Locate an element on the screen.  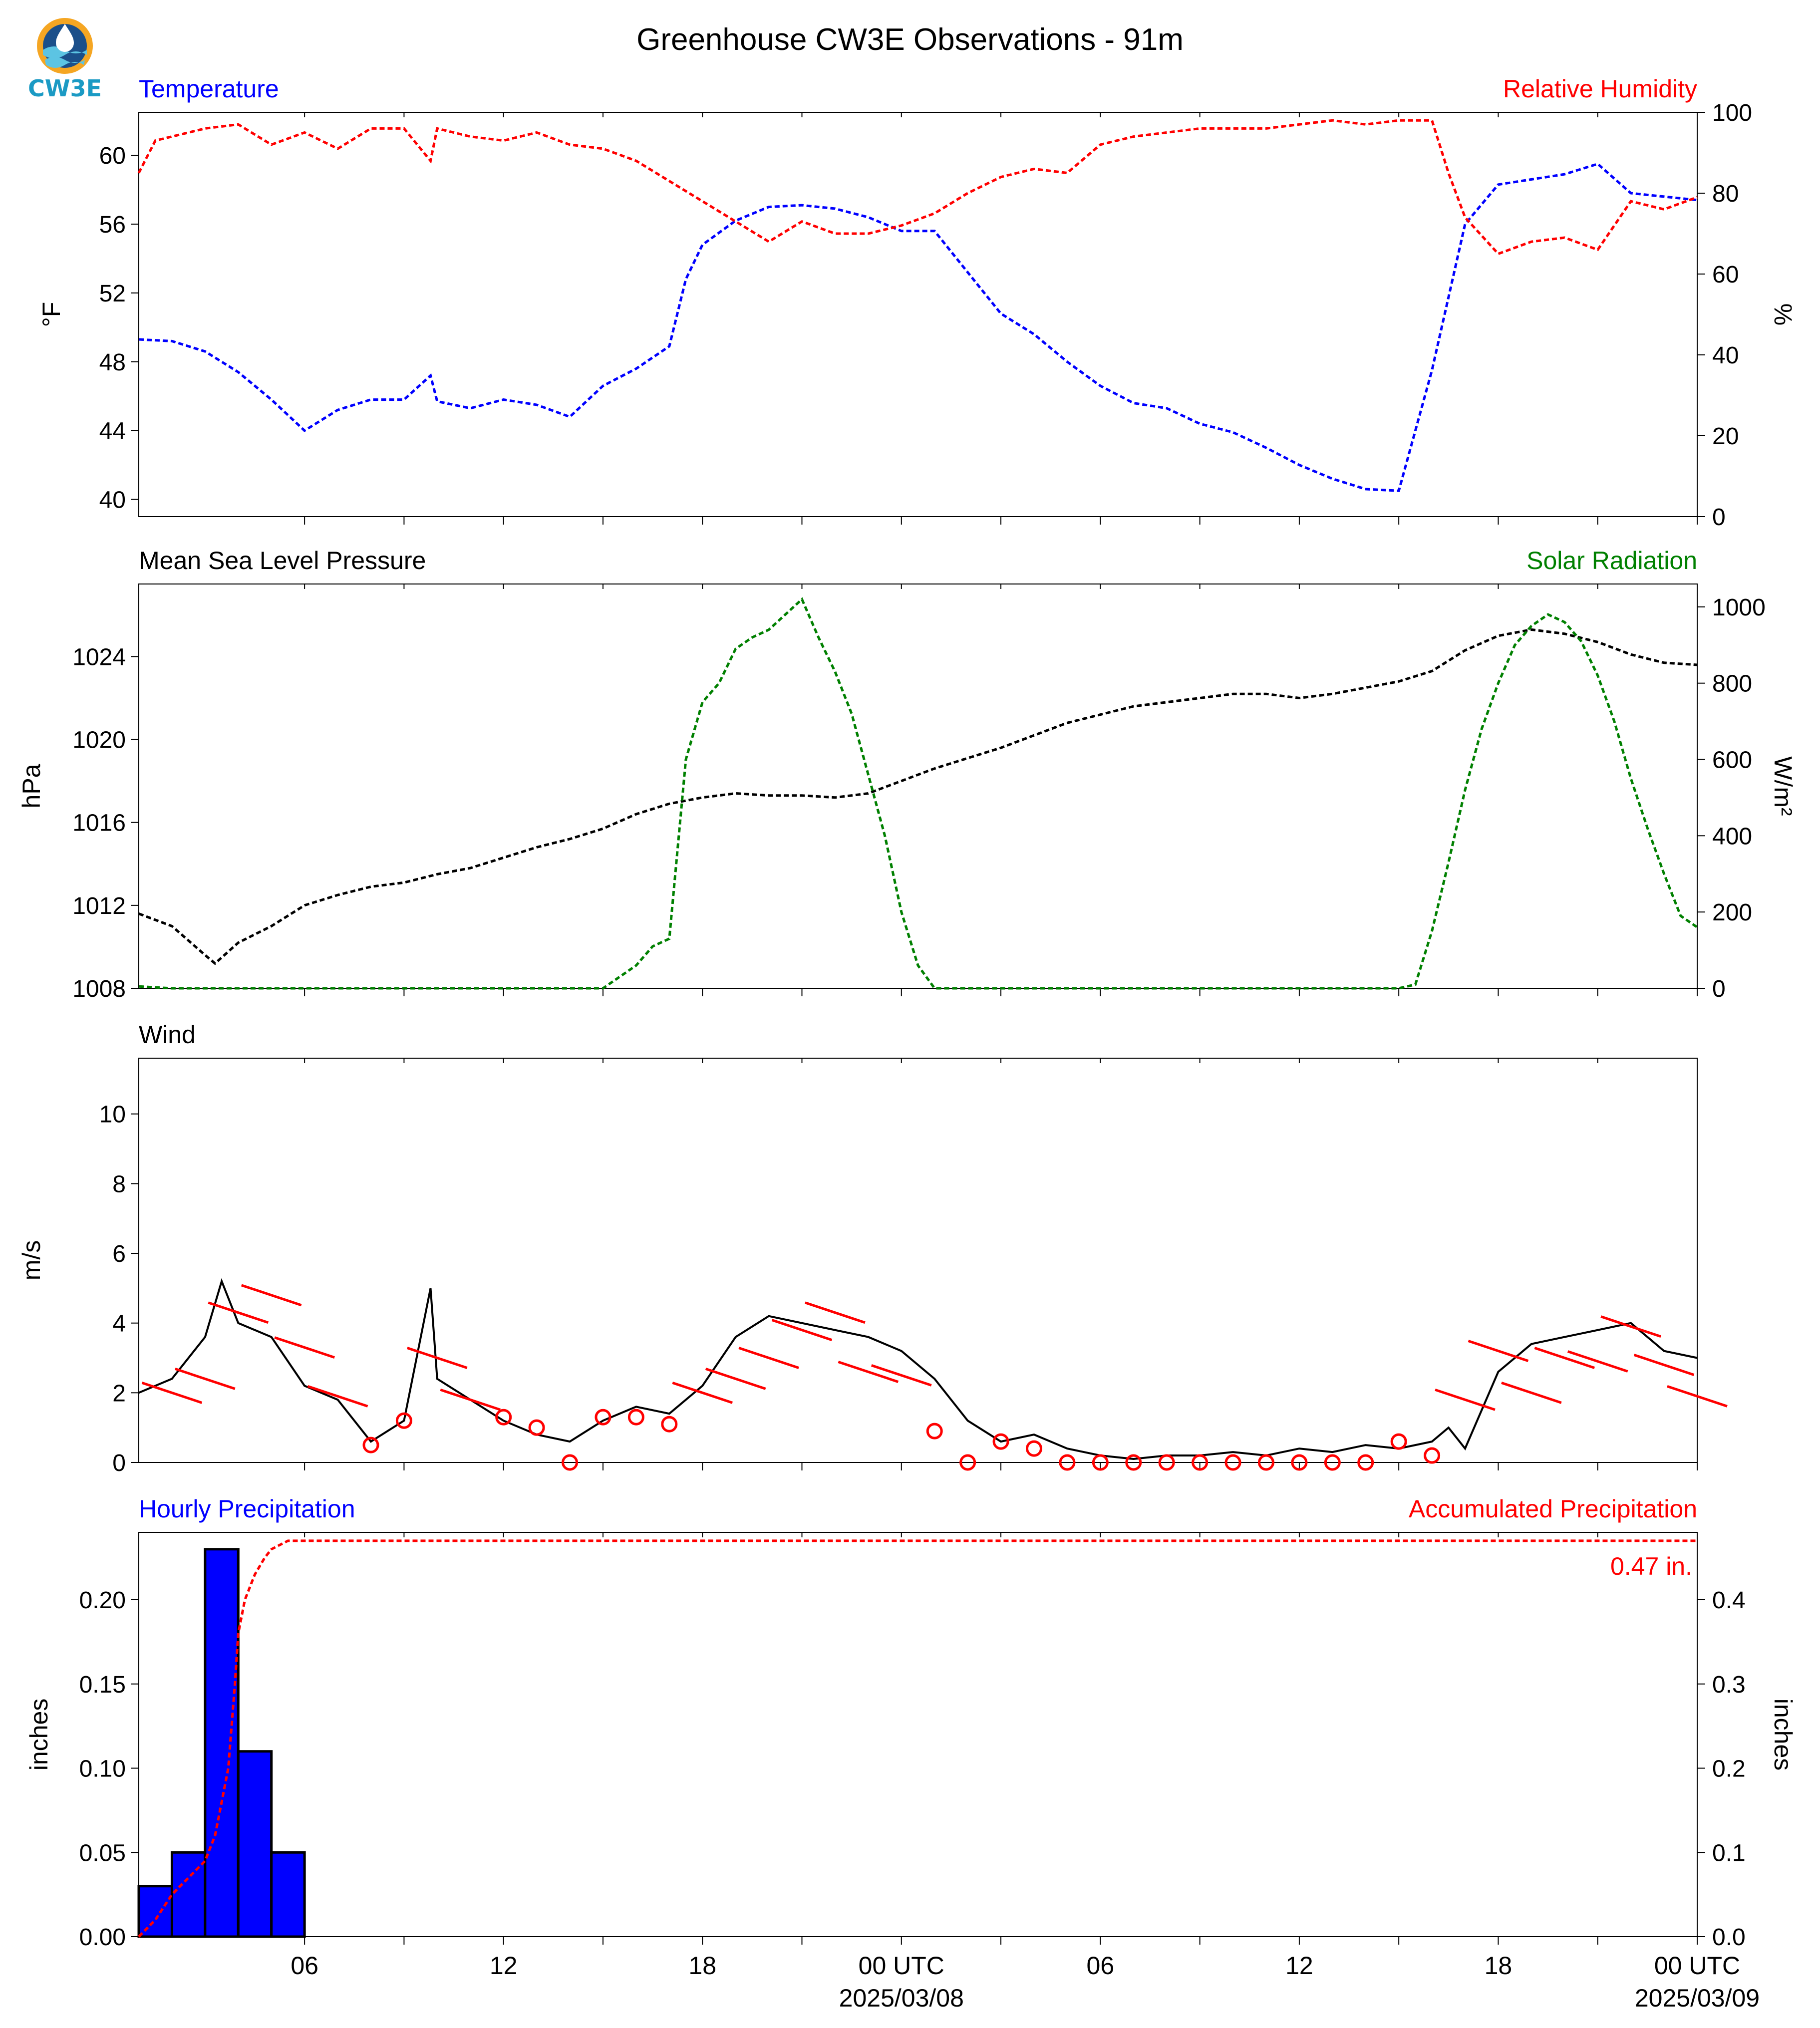
y-tick-label-left: 60 is located at coordinates (112, 156).